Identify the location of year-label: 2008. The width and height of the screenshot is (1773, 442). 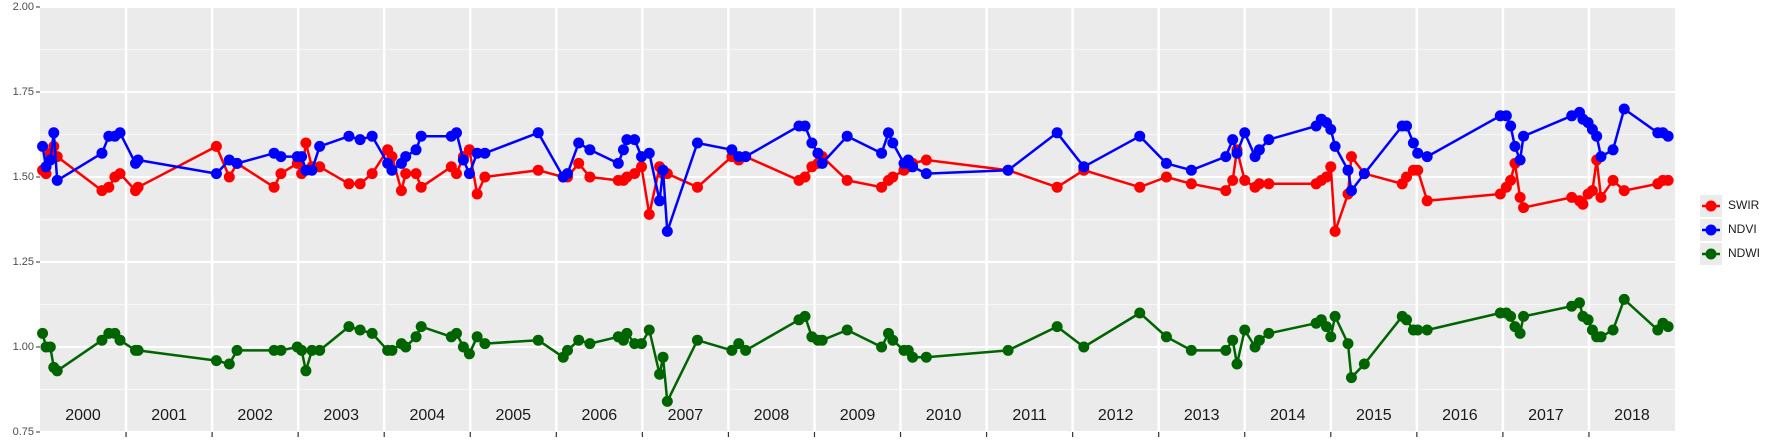
(772, 415).